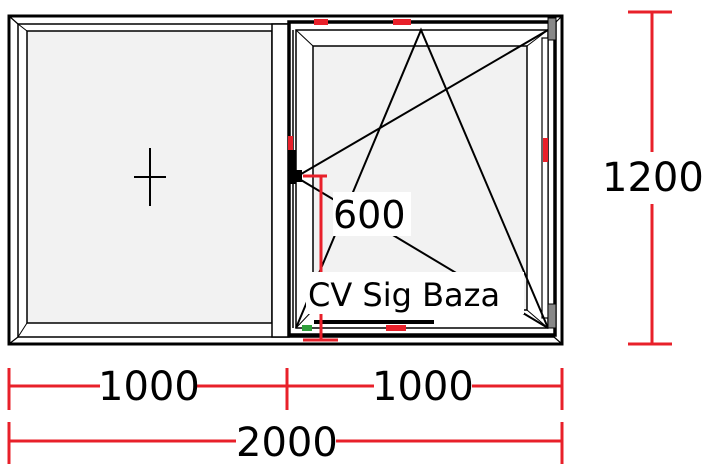 The image size is (705, 472). I want to click on right-width-label: 1000, so click(423, 387).